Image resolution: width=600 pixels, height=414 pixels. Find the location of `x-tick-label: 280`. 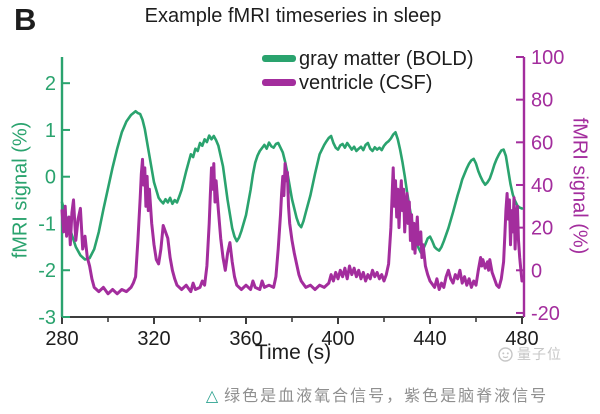

x-tick-label: 280 is located at coordinates (61, 339).